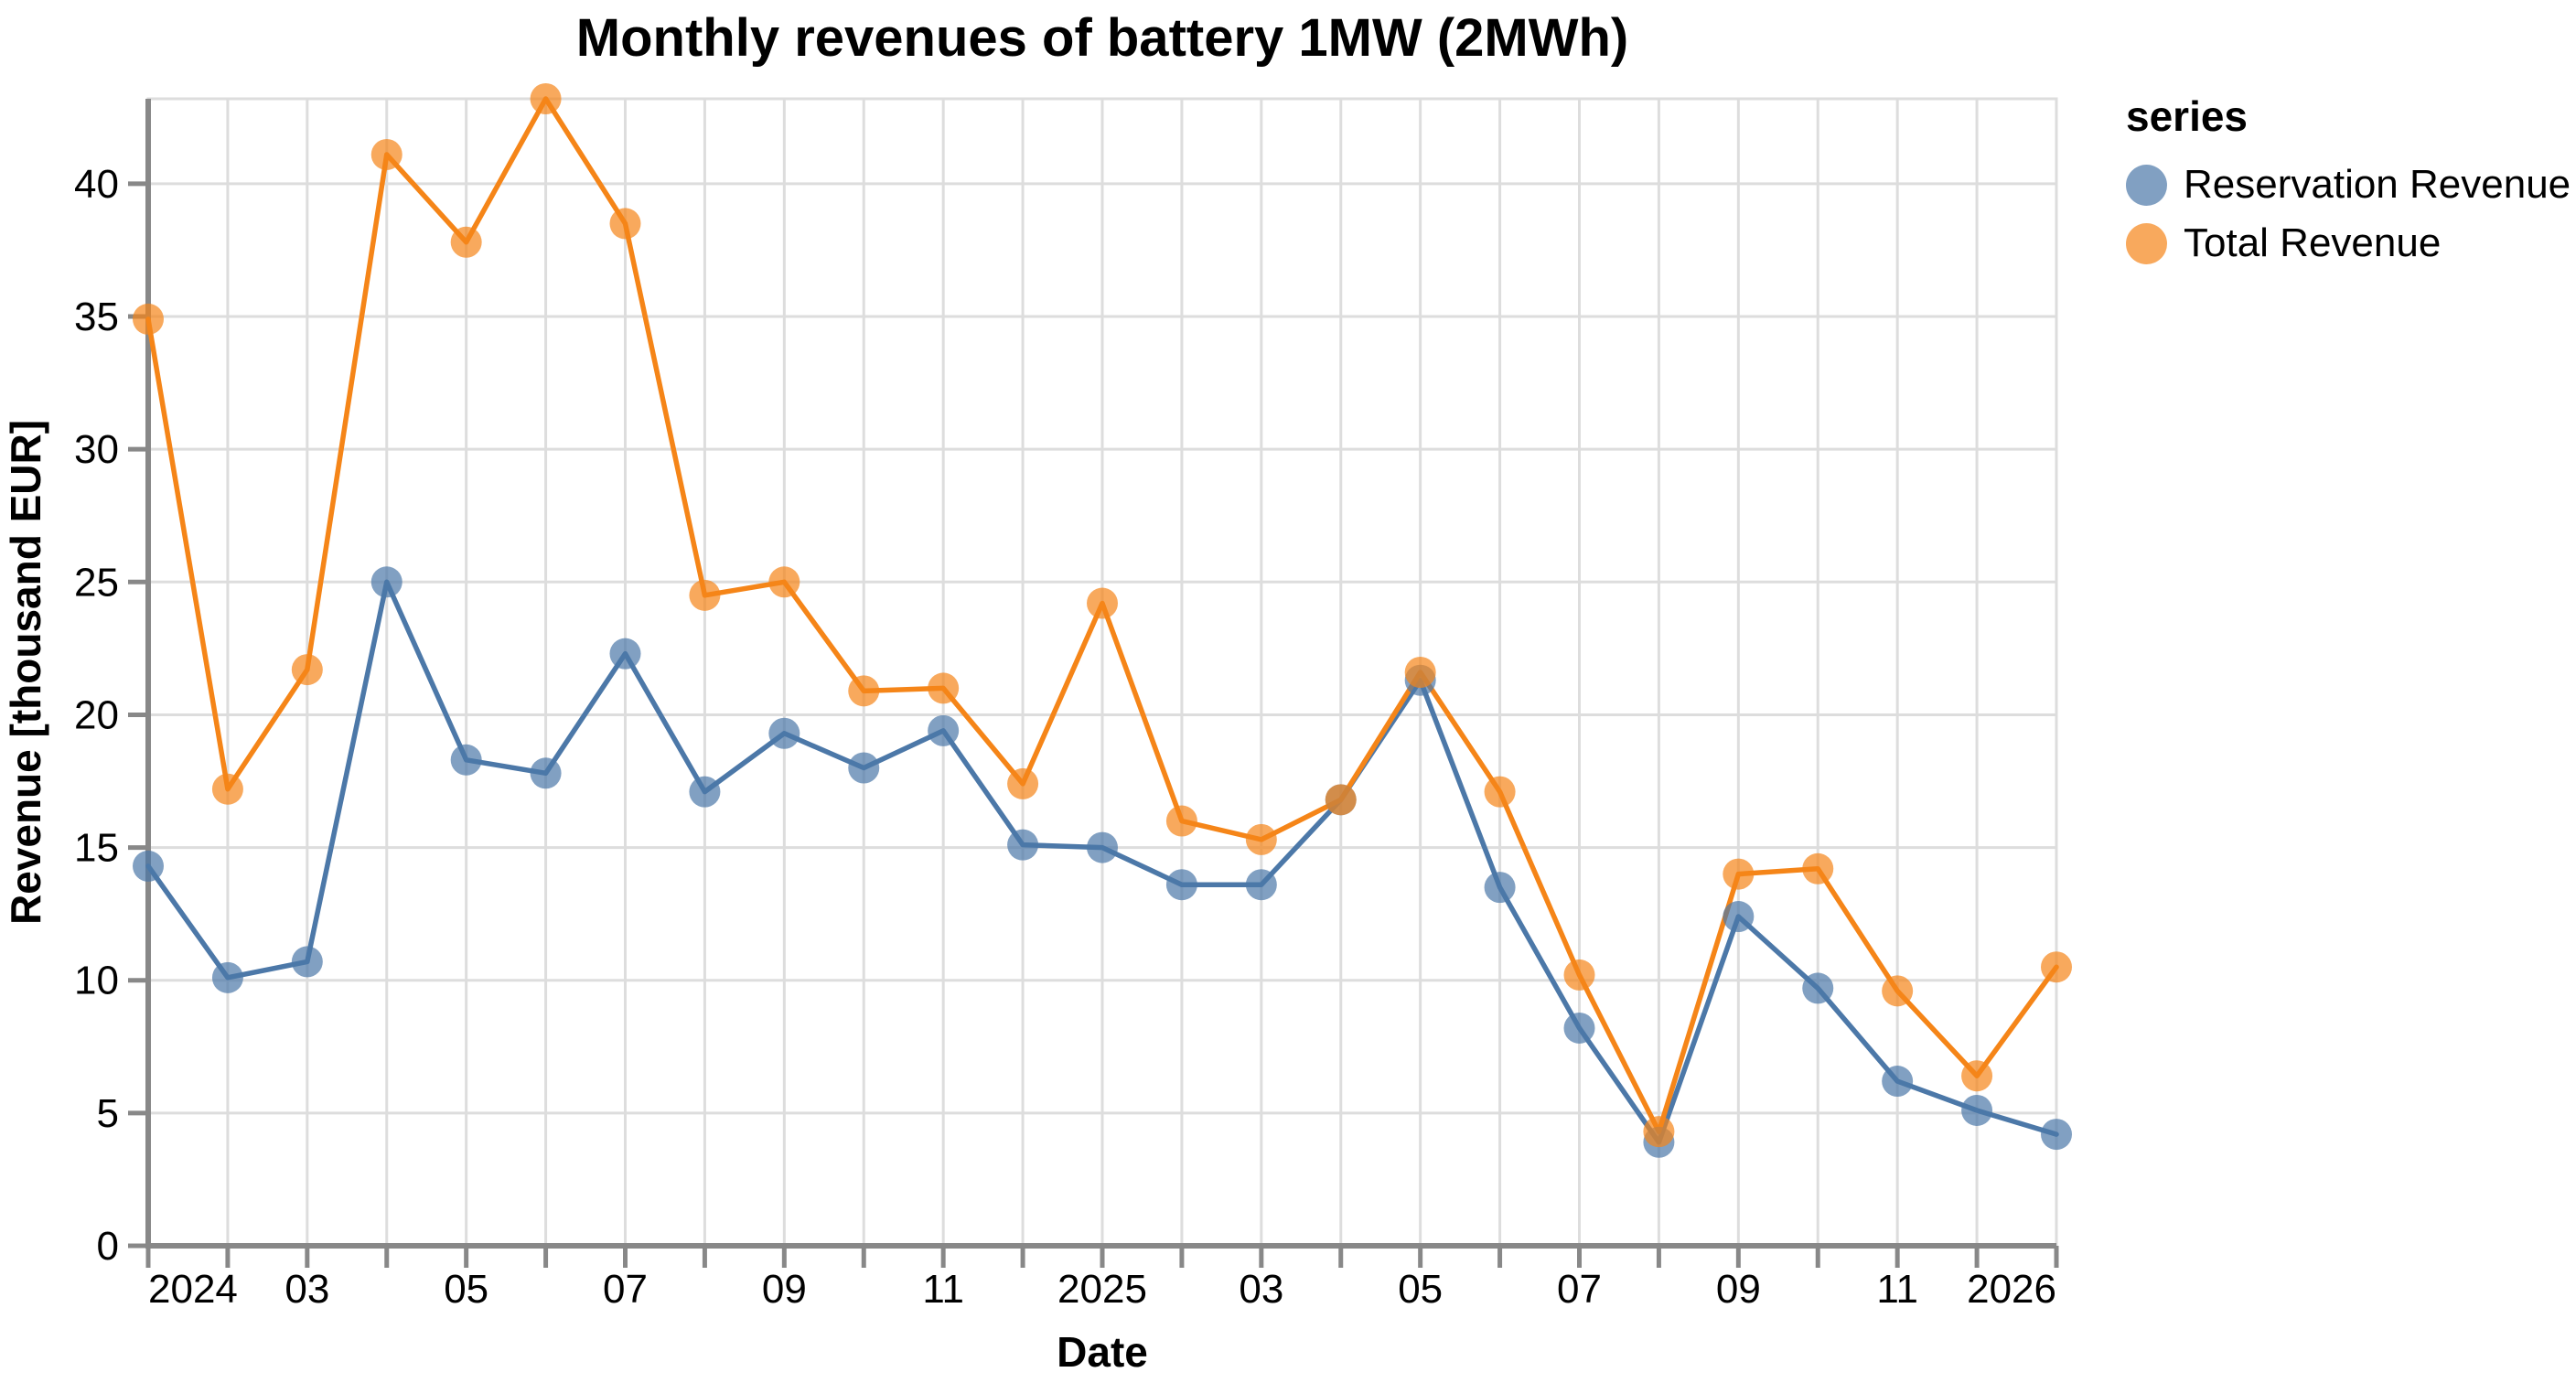  Describe the element at coordinates (108, 1246) in the screenshot. I see `svg-text: 0` at that location.